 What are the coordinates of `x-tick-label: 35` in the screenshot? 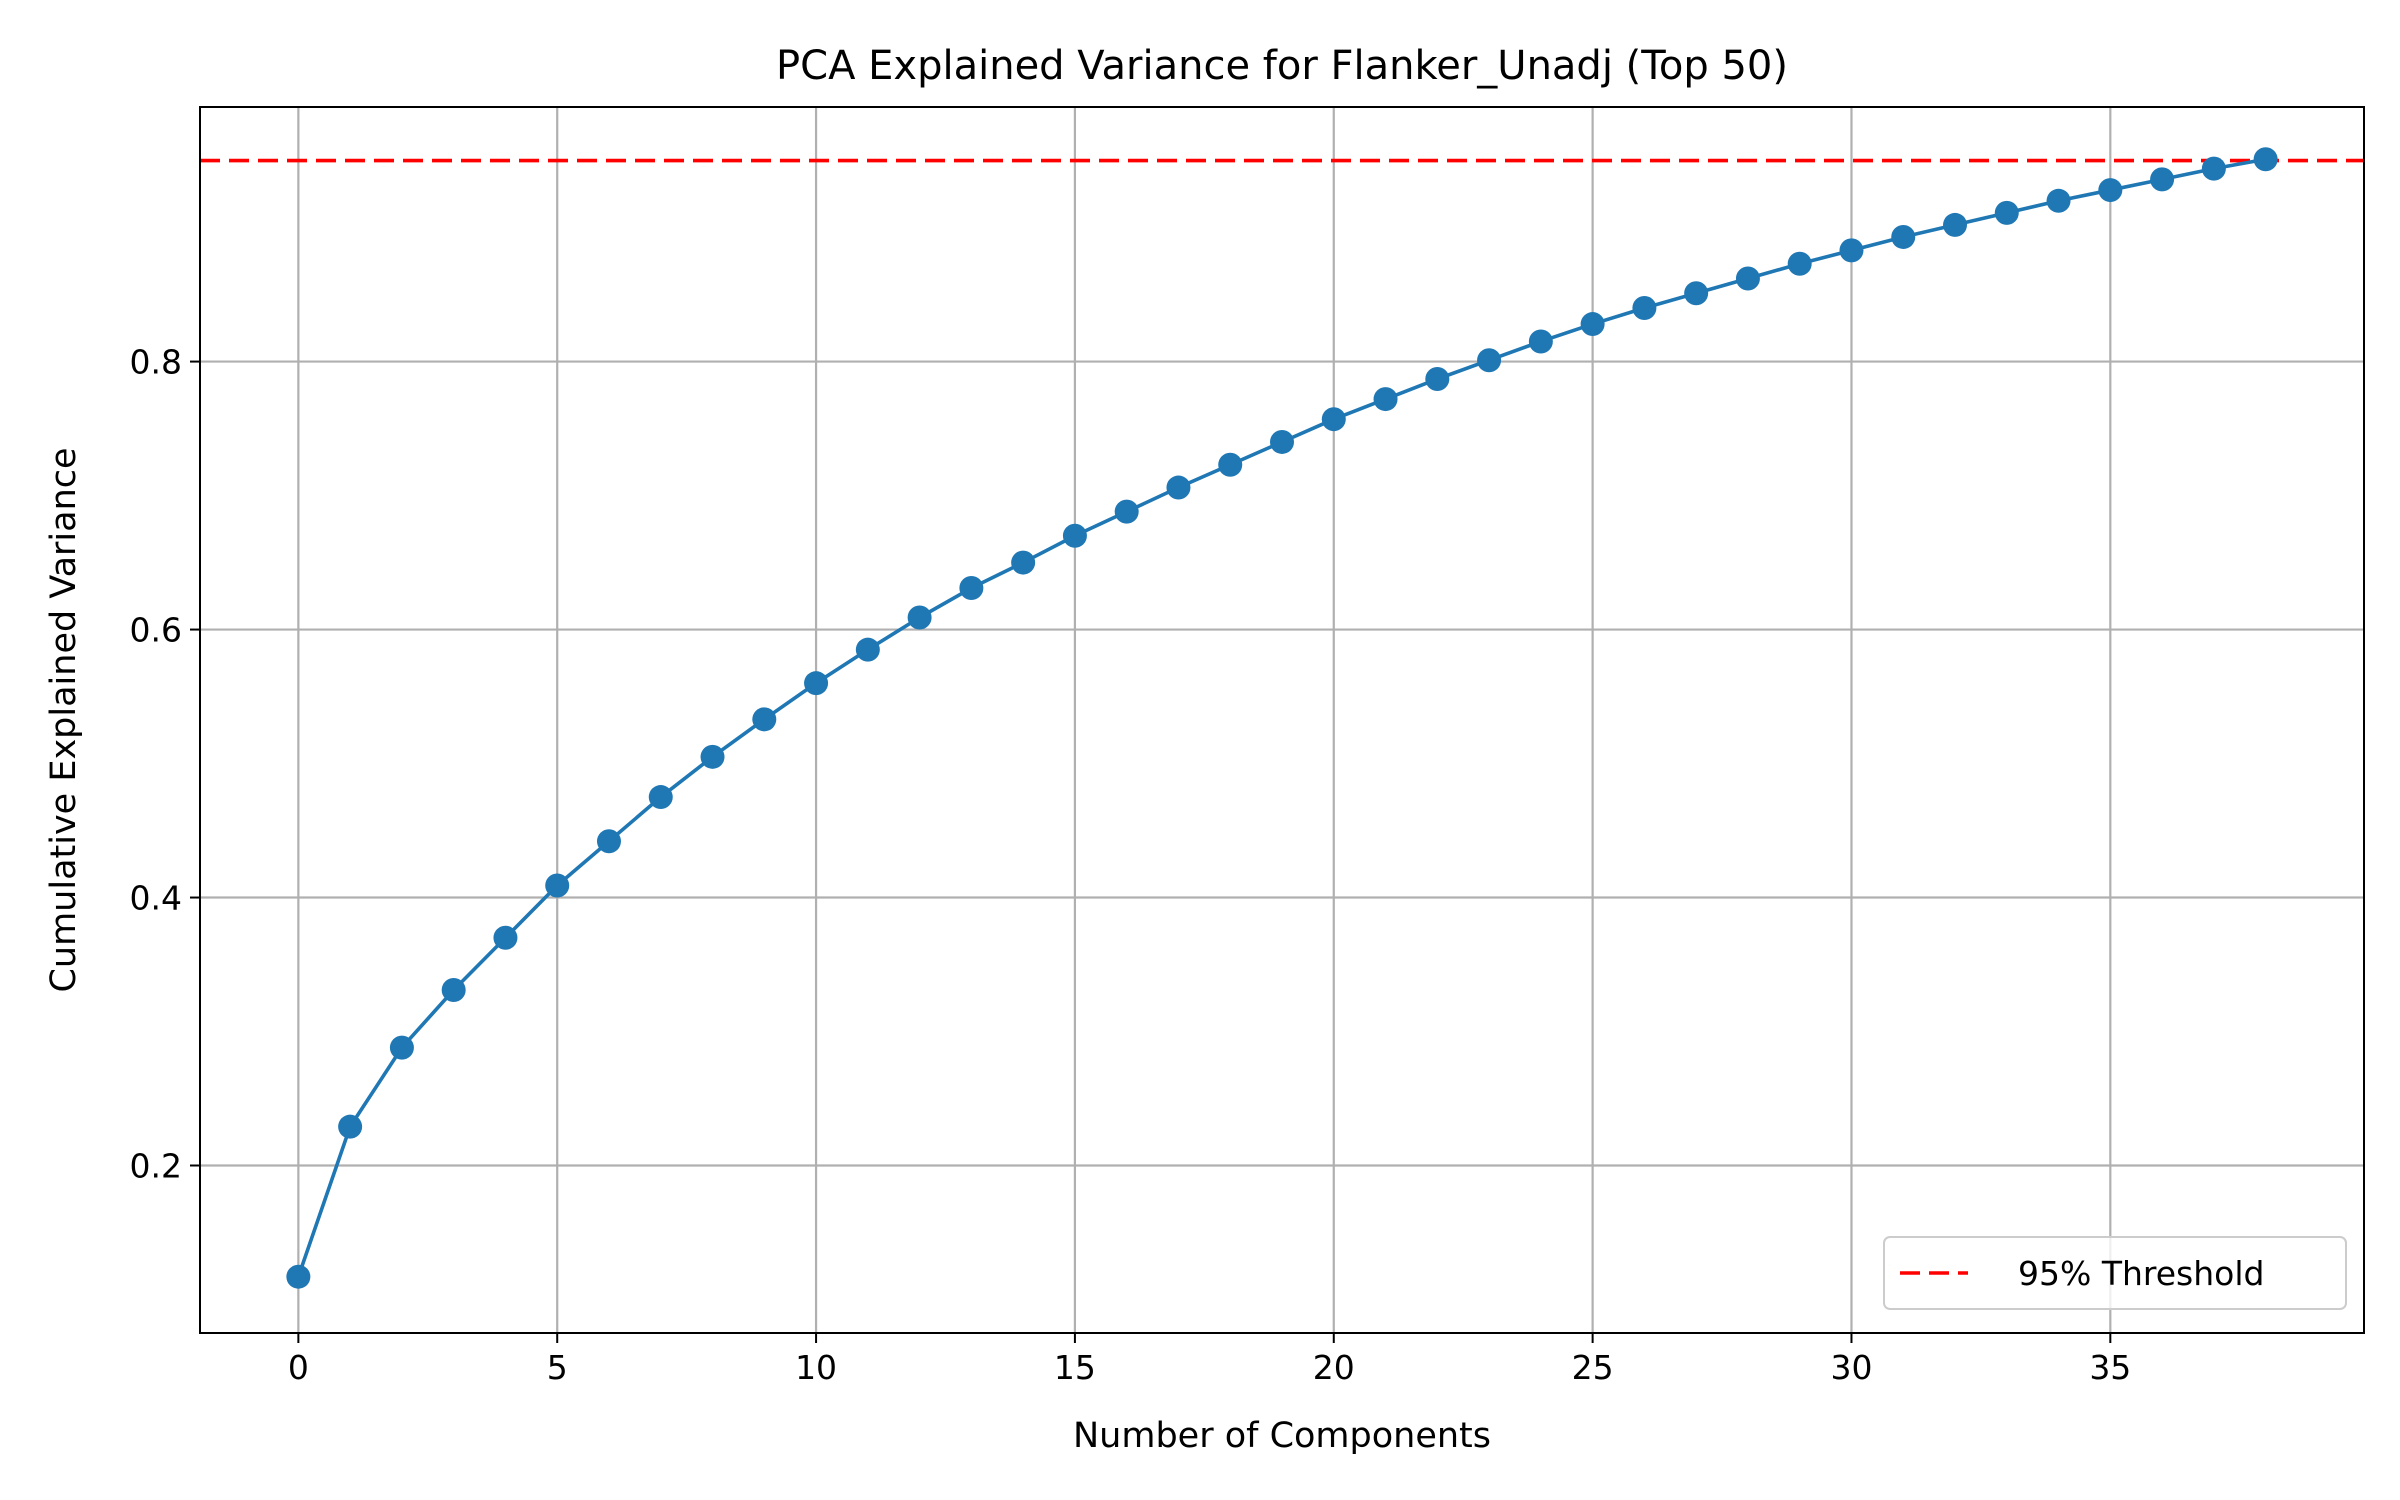 It's located at (2110, 1367).